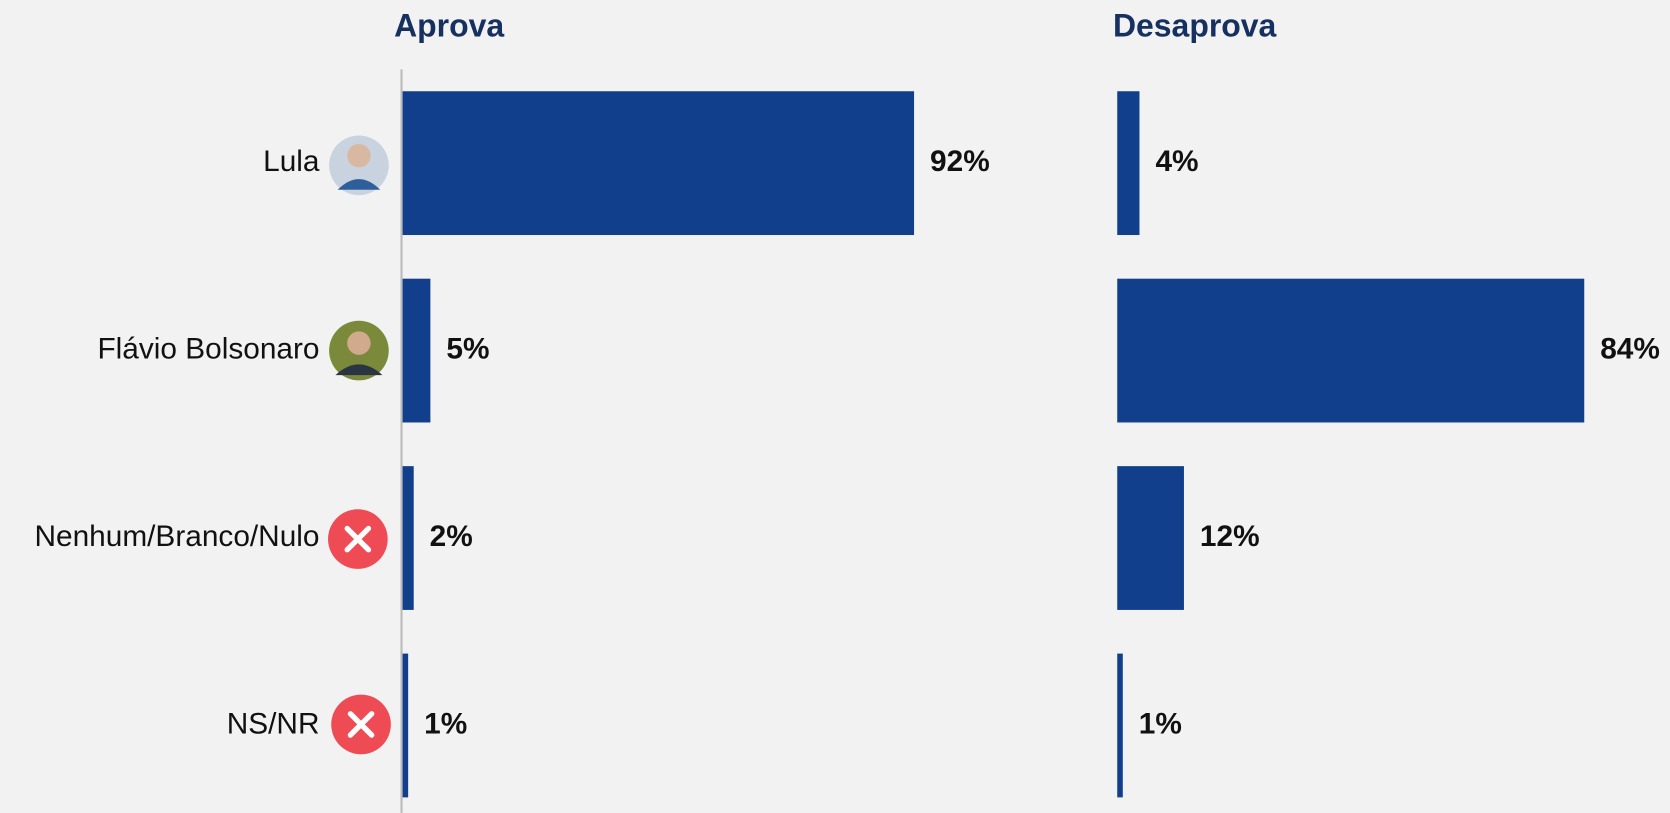 The width and height of the screenshot is (1670, 813). Describe the element at coordinates (960, 161) in the screenshot. I see `value-label: 92%` at that location.